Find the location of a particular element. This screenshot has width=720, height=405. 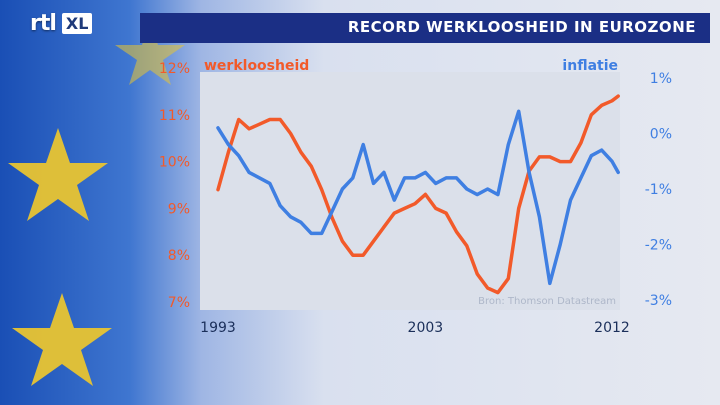

left-axis-tick-label: 11% is located at coordinates (174, 116).